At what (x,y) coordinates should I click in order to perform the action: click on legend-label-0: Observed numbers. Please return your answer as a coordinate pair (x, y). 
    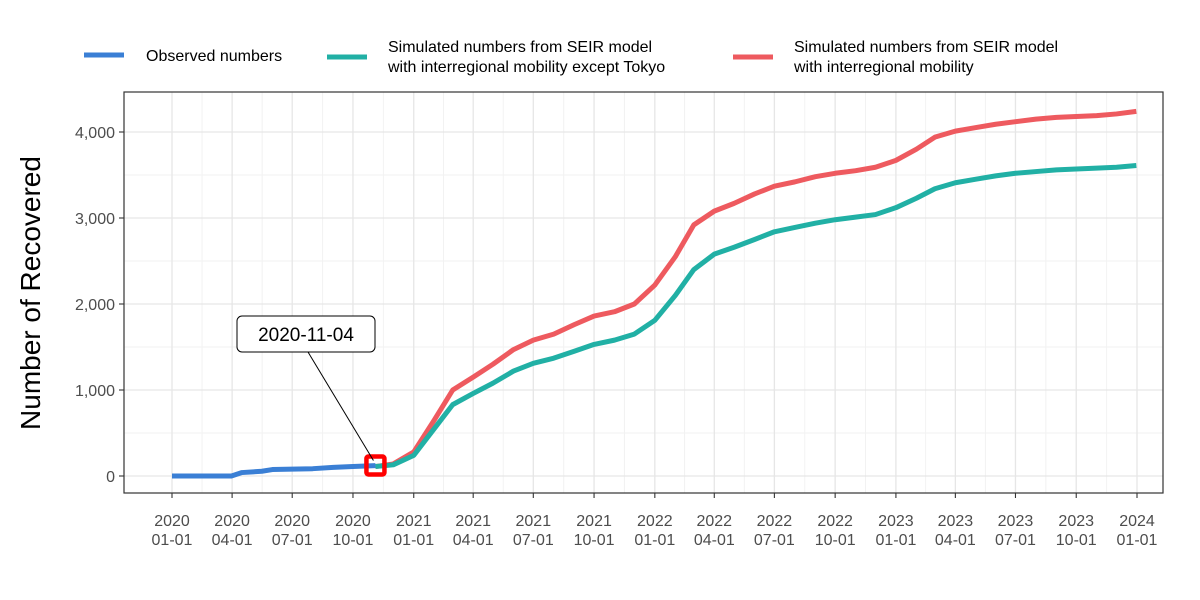
    Looking at the image, I should click on (214, 56).